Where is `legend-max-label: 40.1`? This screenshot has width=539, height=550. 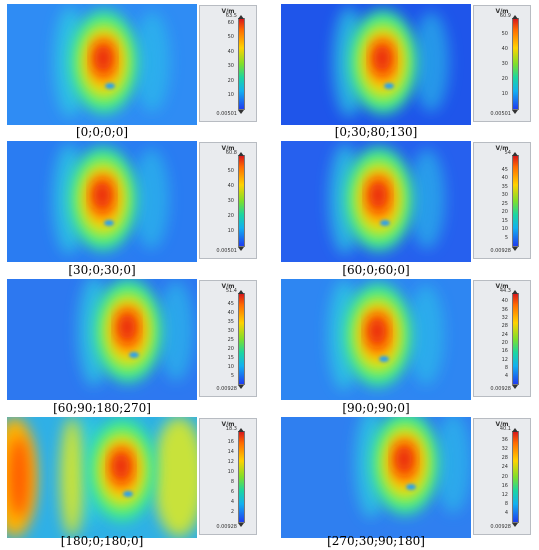
legend-max-label: 40.1 is located at coordinates (505, 429).